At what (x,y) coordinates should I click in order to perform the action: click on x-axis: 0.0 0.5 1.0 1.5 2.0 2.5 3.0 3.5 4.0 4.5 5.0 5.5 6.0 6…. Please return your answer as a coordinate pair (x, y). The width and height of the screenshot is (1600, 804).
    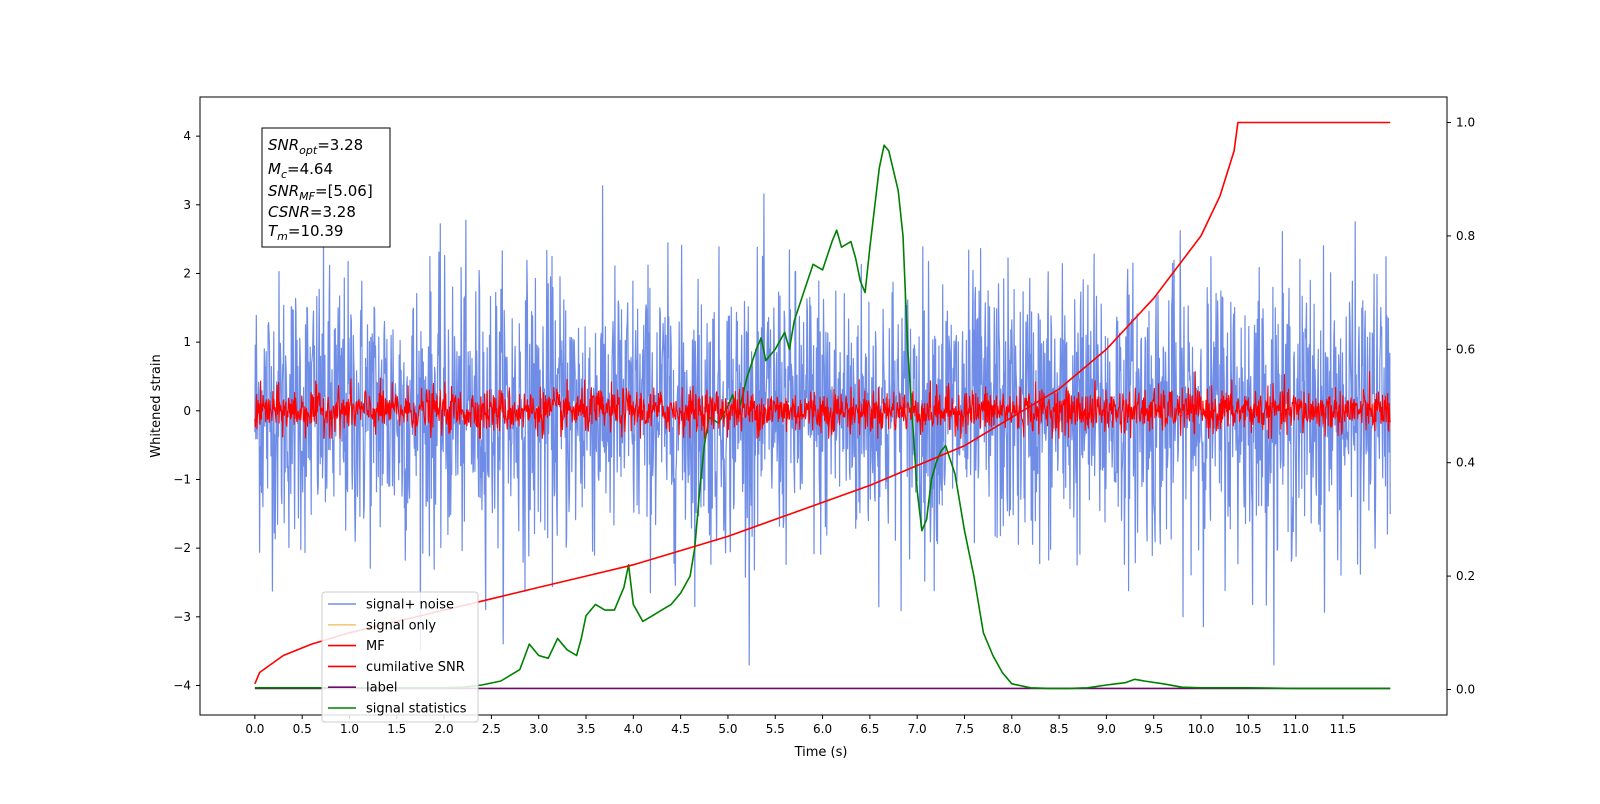
    Looking at the image, I should click on (800, 725).